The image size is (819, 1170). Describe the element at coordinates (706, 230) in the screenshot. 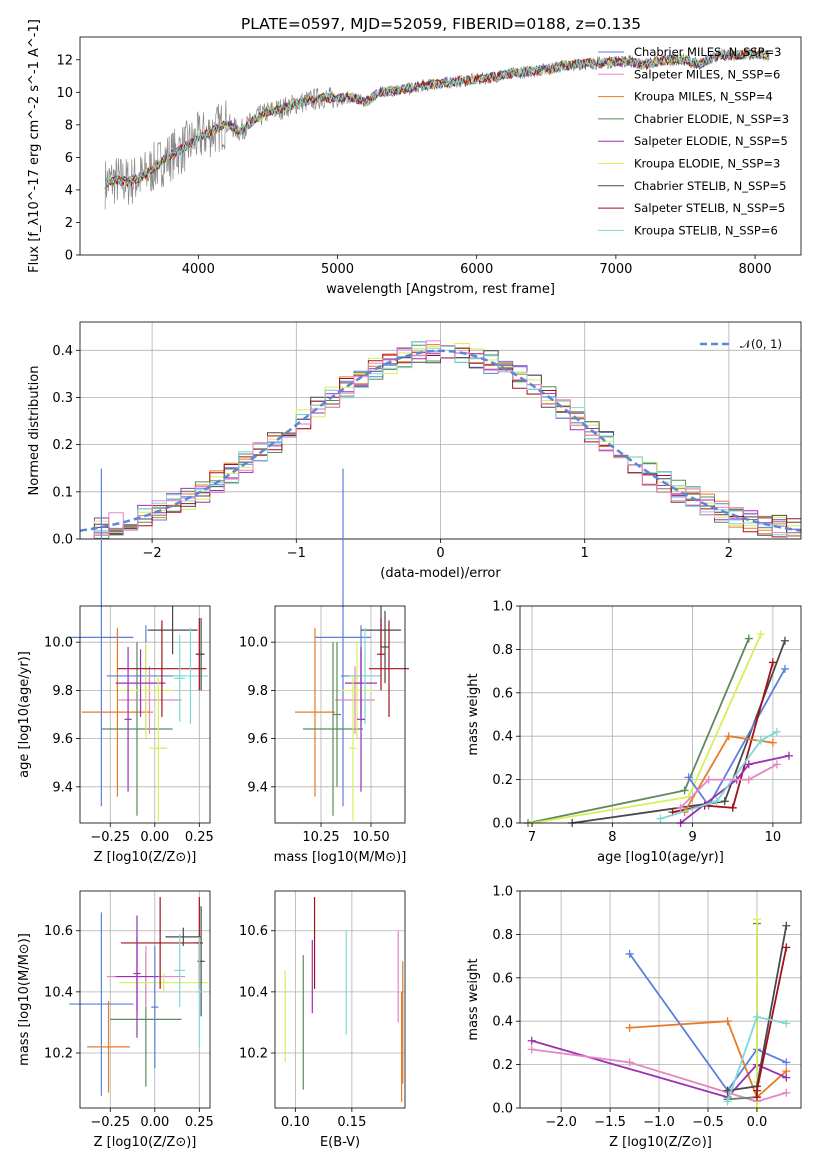

I see `legend-entry: Kroupa STELIB, N_SSP=6` at that location.